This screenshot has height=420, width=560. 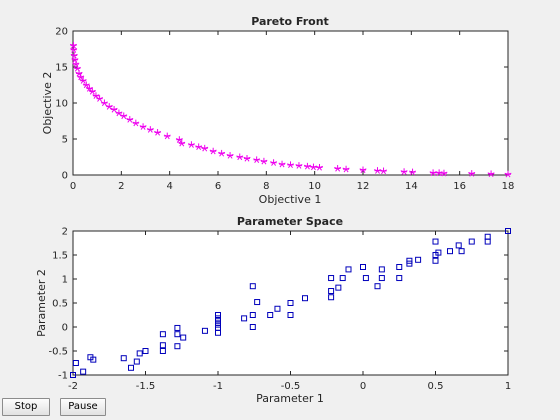 What do you see at coordinates (218, 186) in the screenshot?
I see `pareto-xtick-label: 6` at bounding box center [218, 186].